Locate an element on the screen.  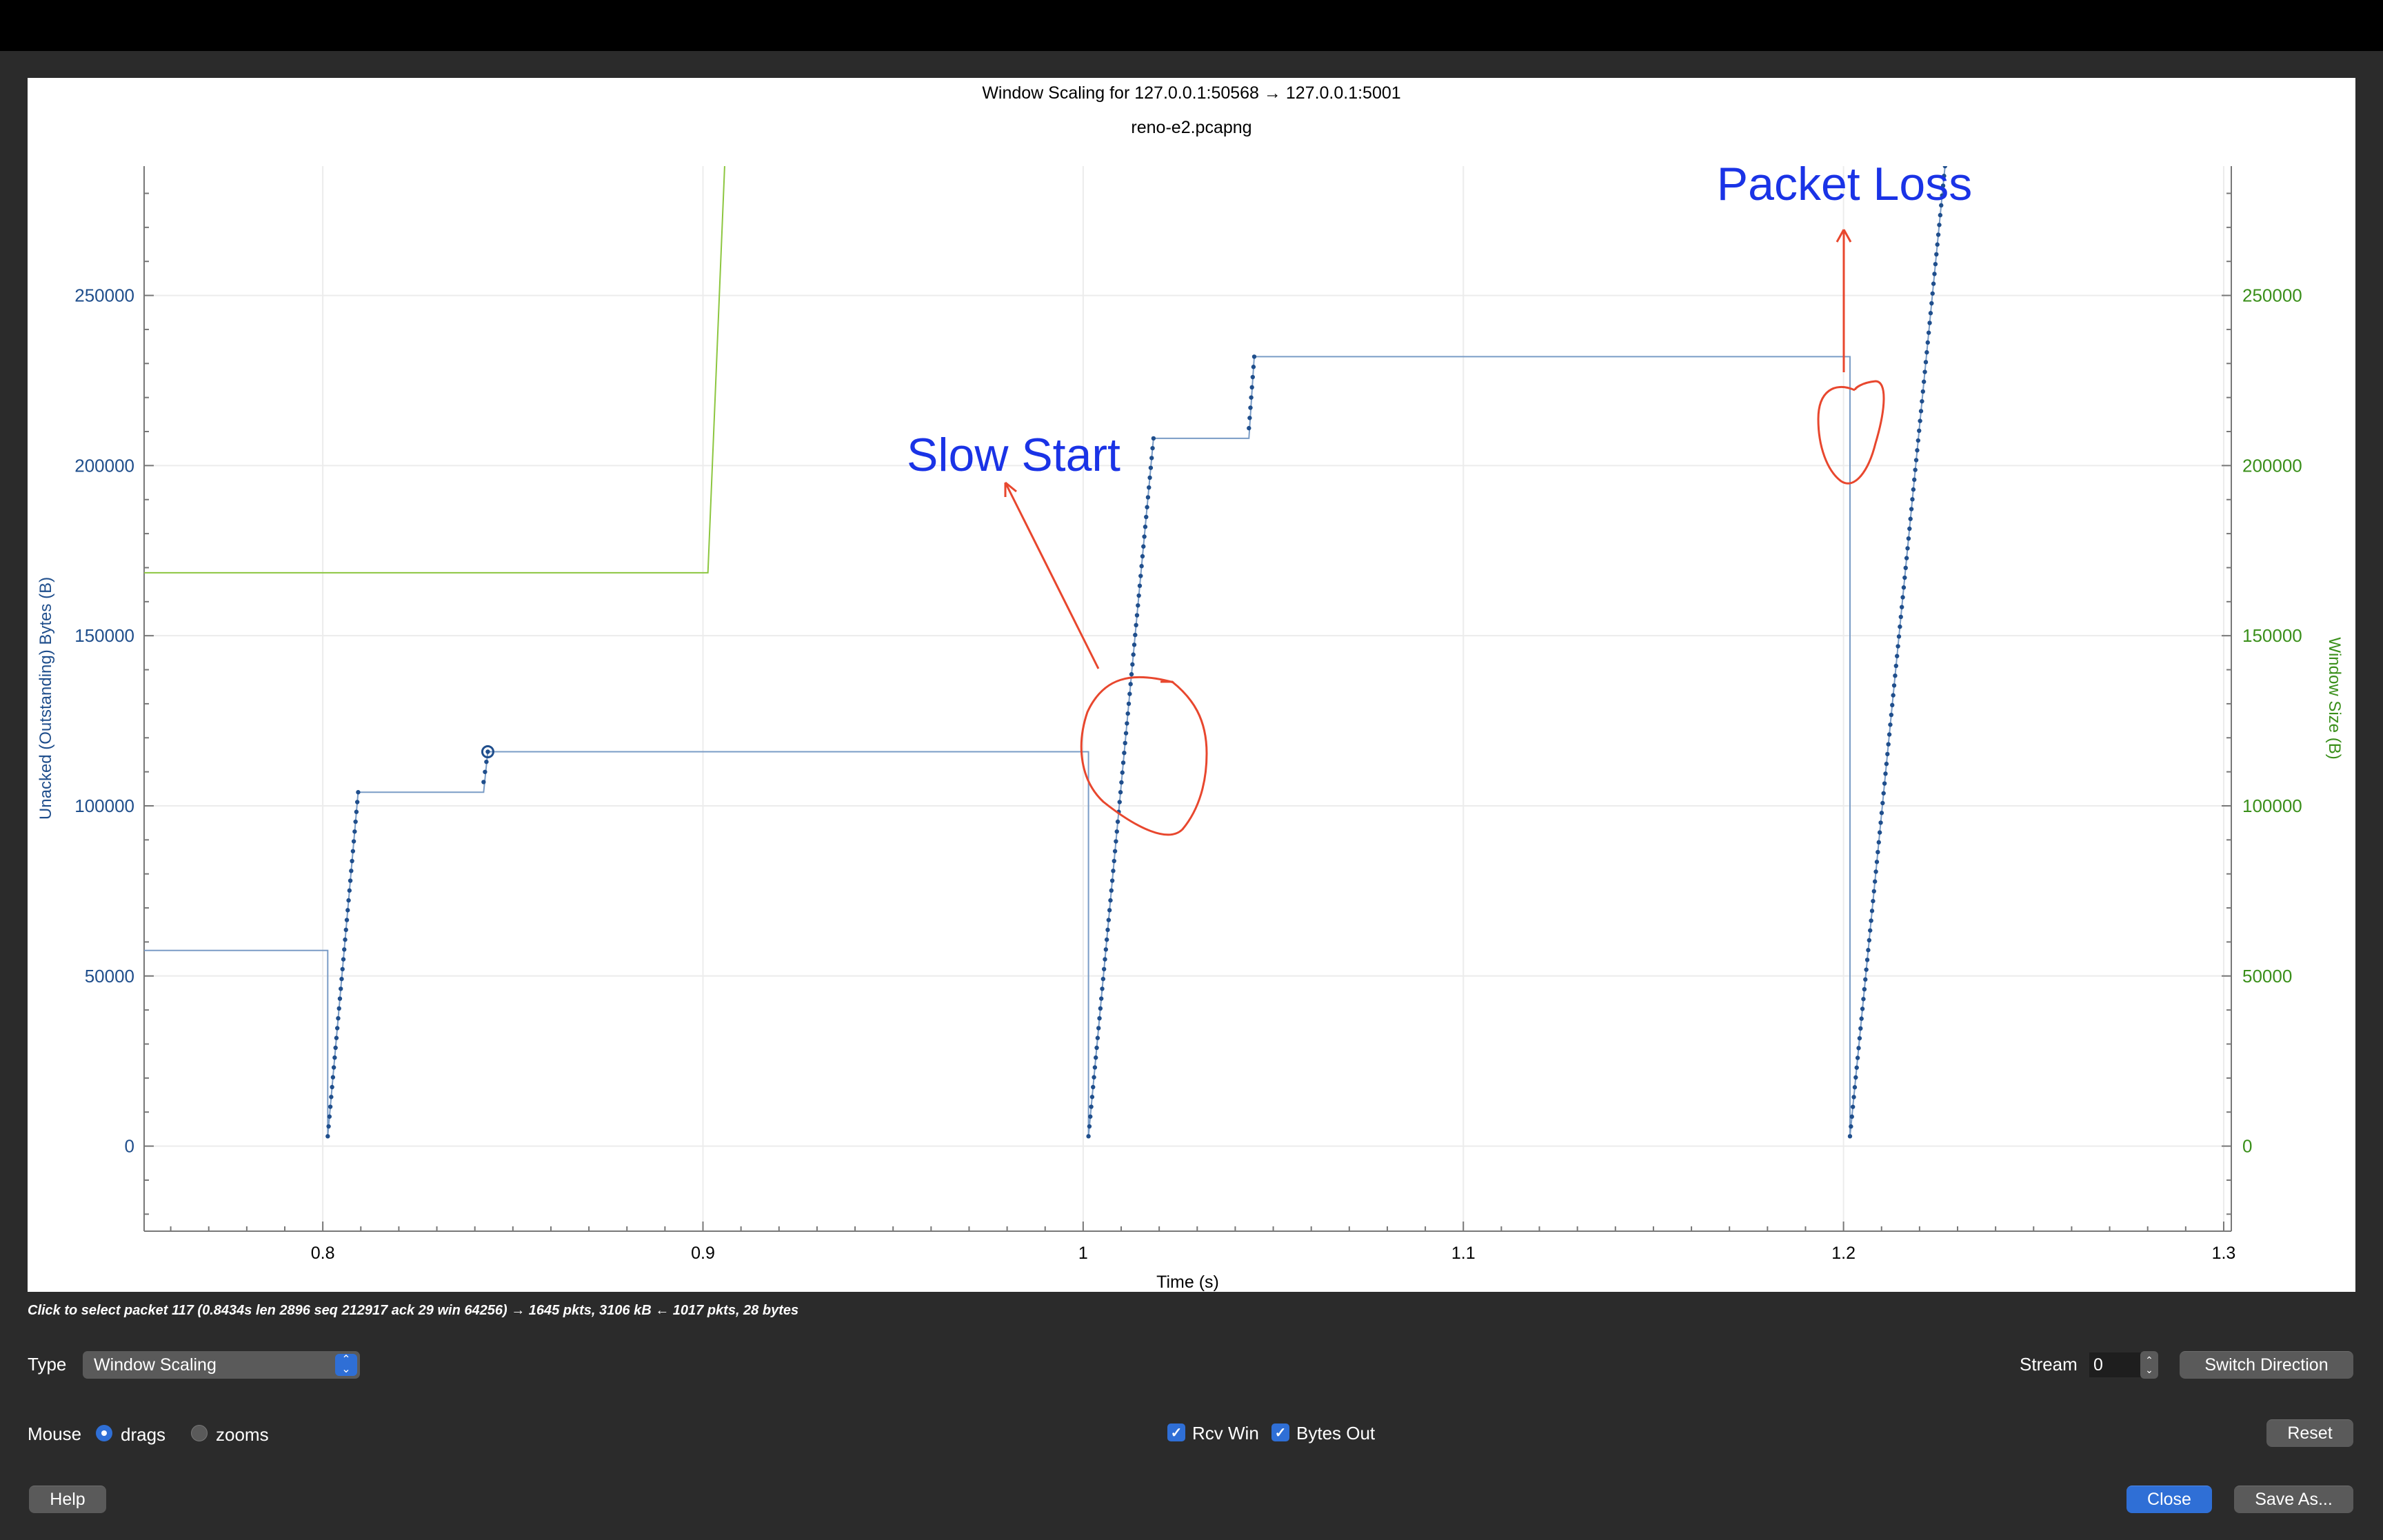
reset-button: Reset is located at coordinates (2309, 1433).